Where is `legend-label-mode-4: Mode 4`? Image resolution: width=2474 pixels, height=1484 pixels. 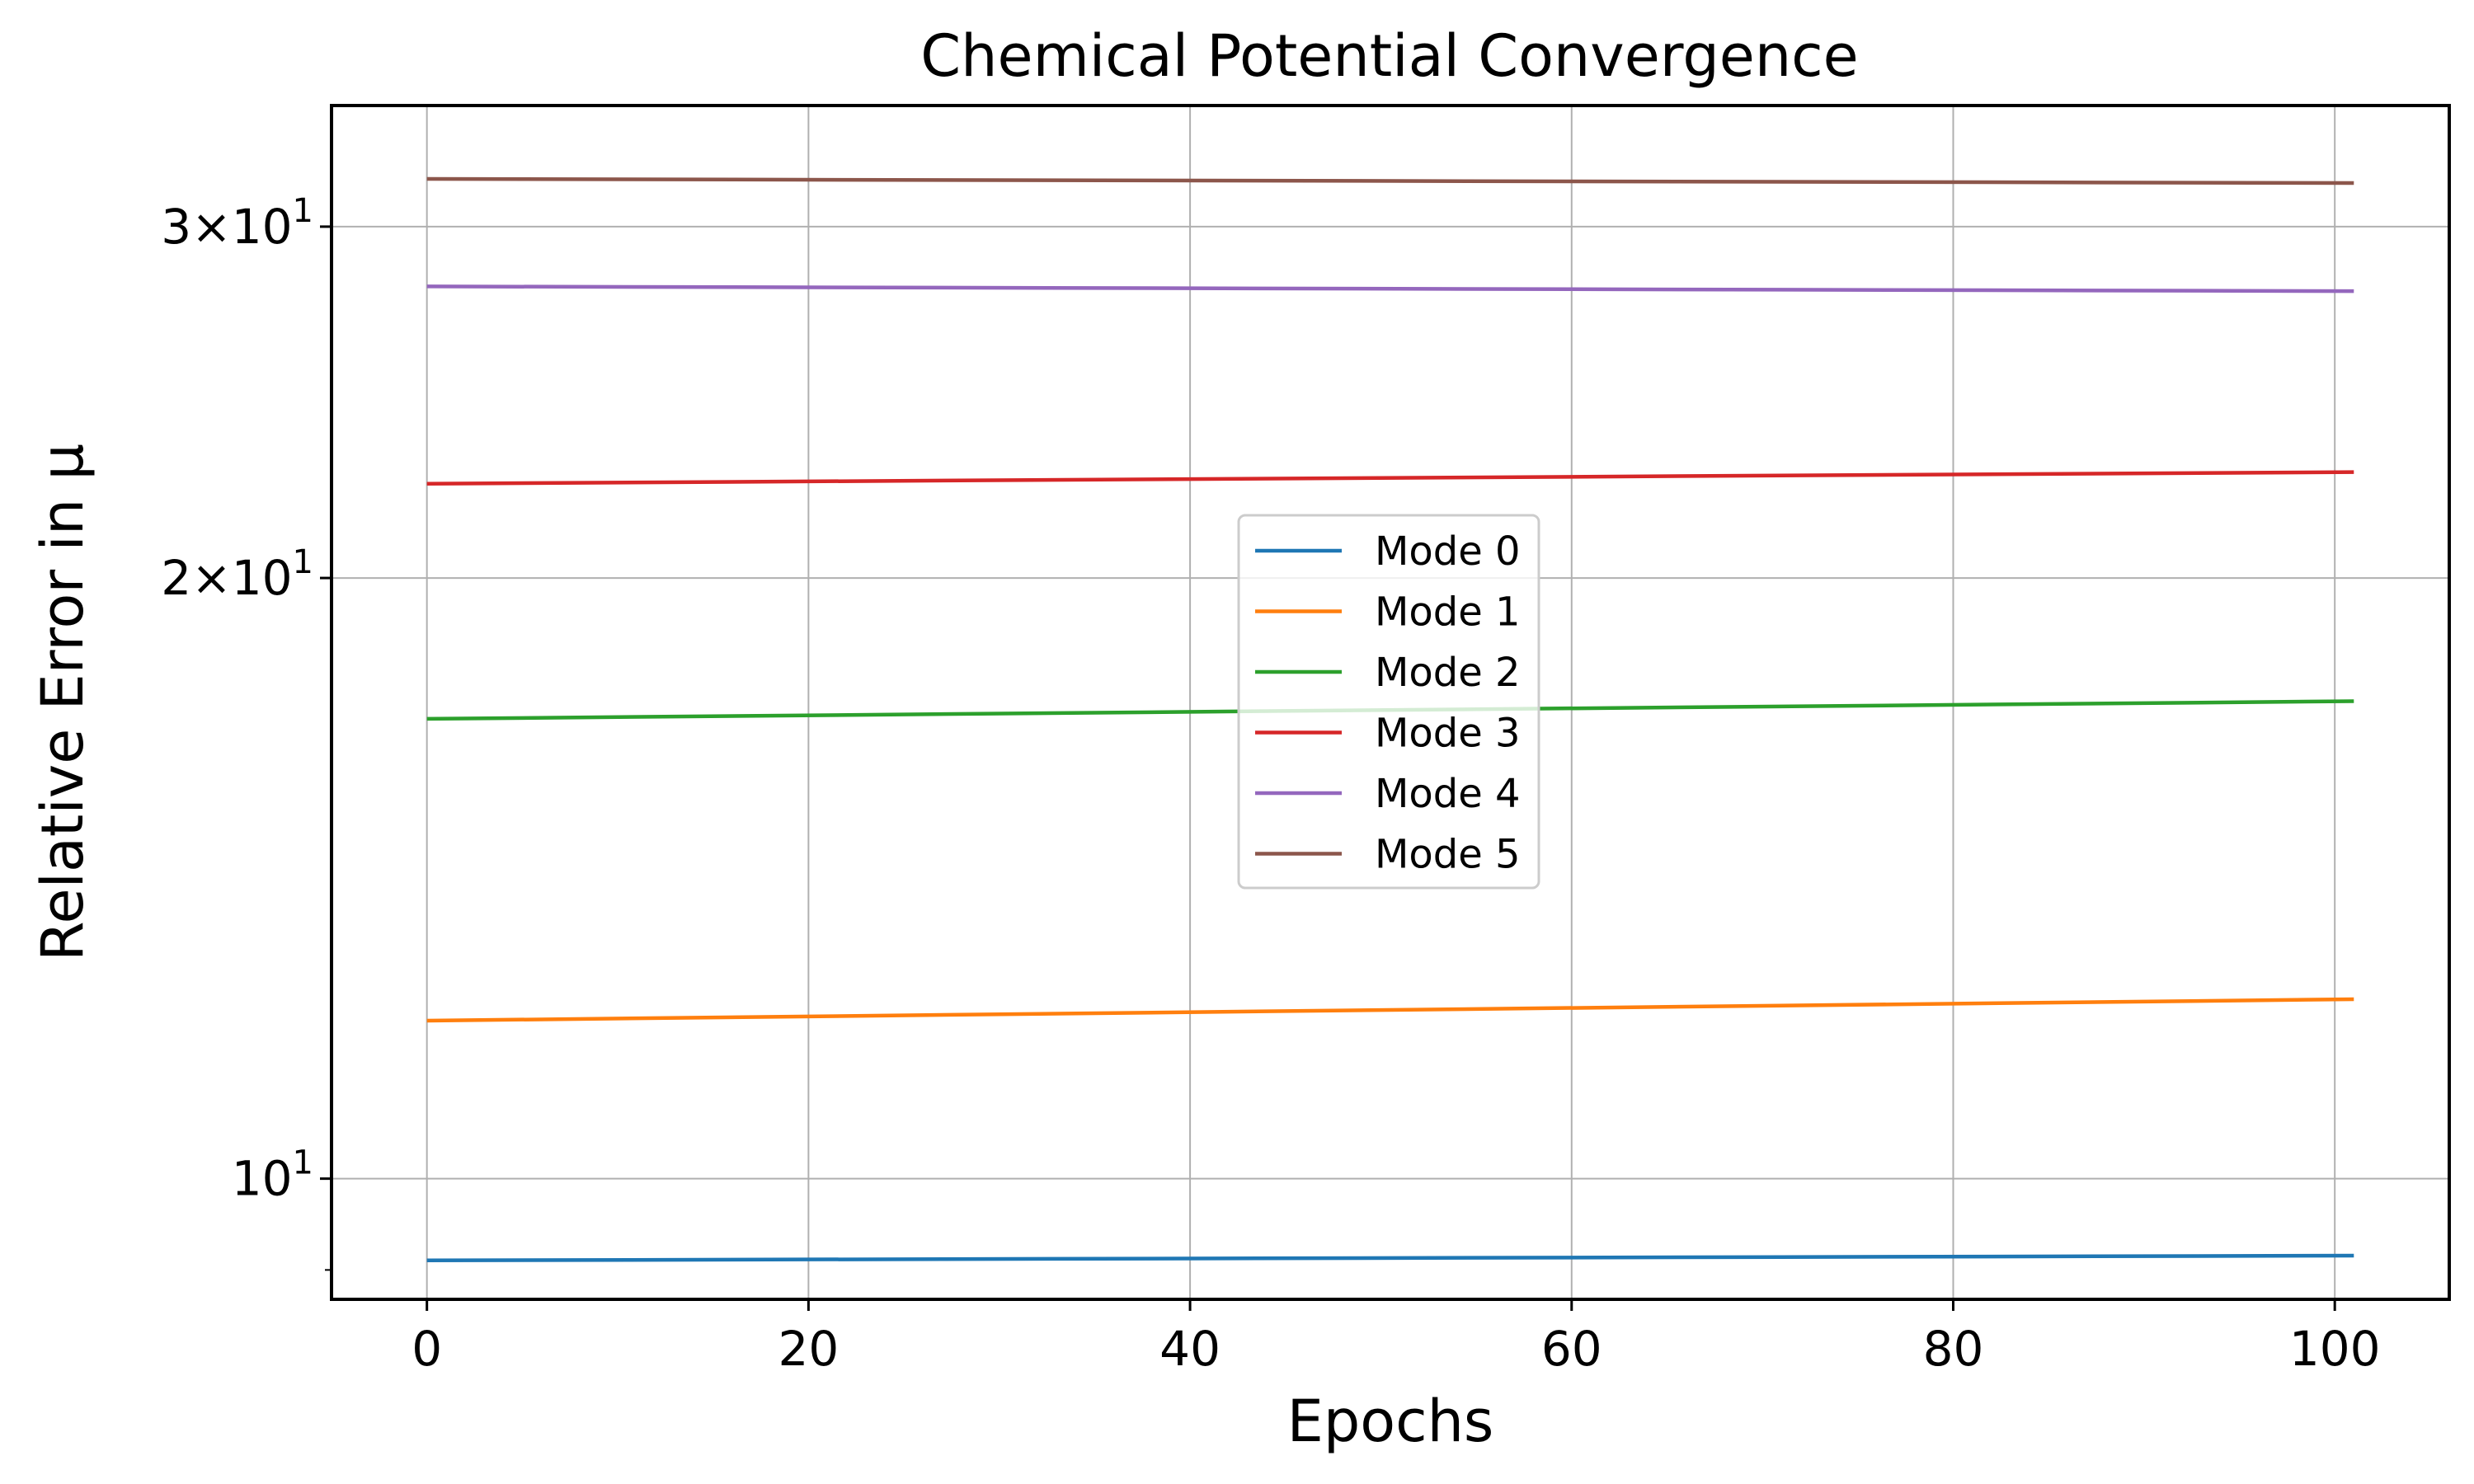
legend-label-mode-4: Mode 4 is located at coordinates (1448, 794).